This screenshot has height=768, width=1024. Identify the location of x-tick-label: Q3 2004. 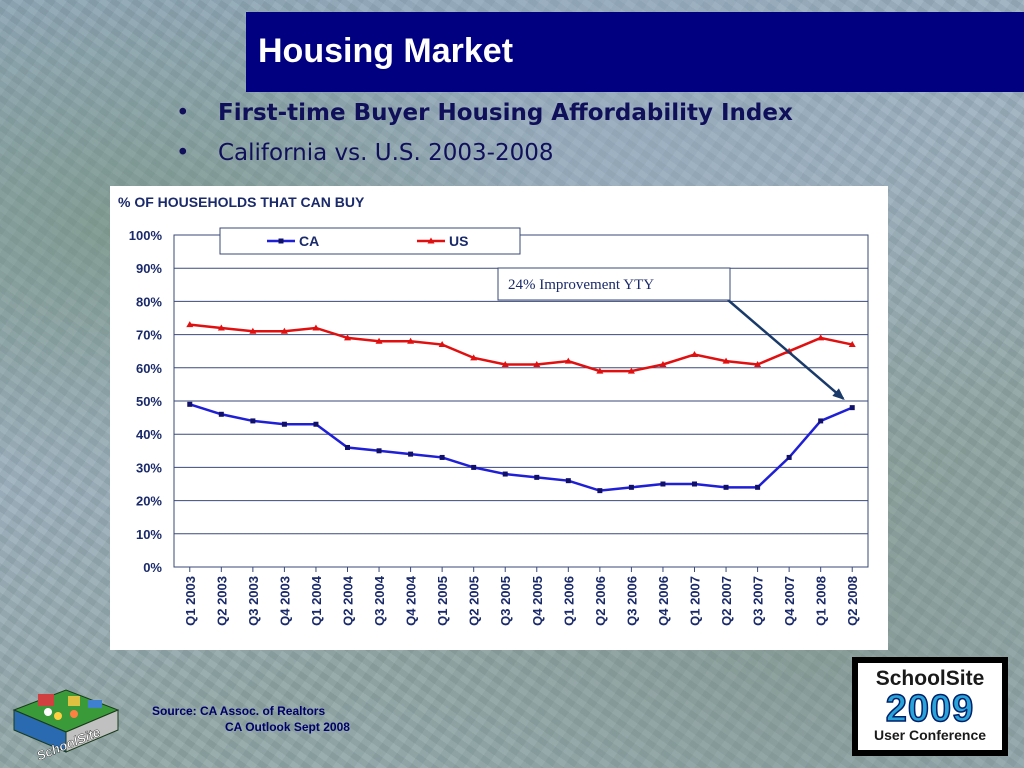
(379, 600).